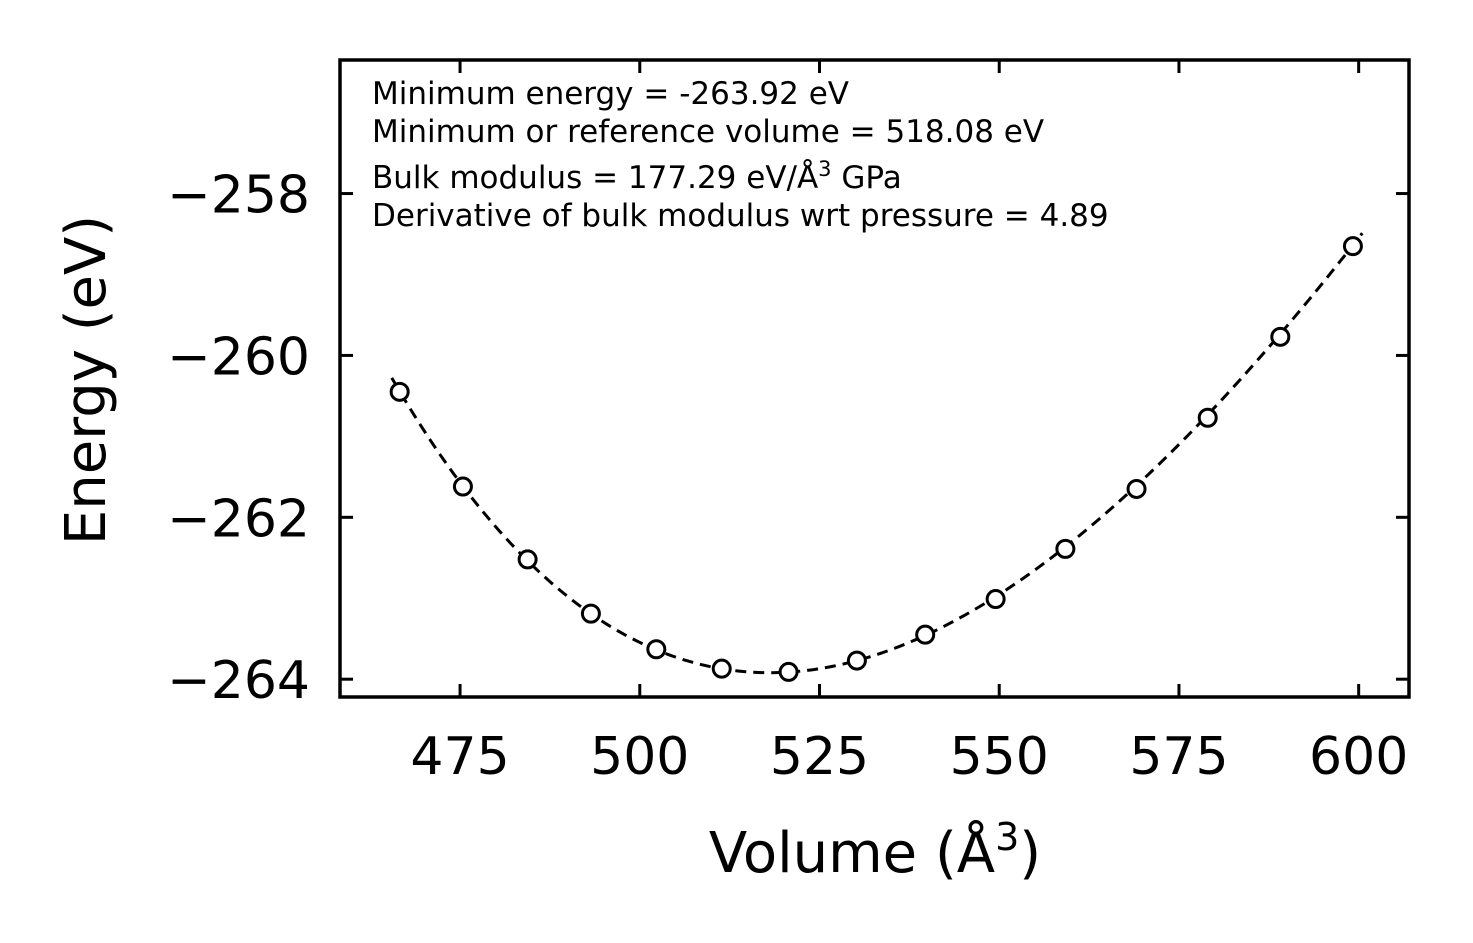  I want to click on annotation-bulk-modulus-unit: GPa, so click(867, 178).